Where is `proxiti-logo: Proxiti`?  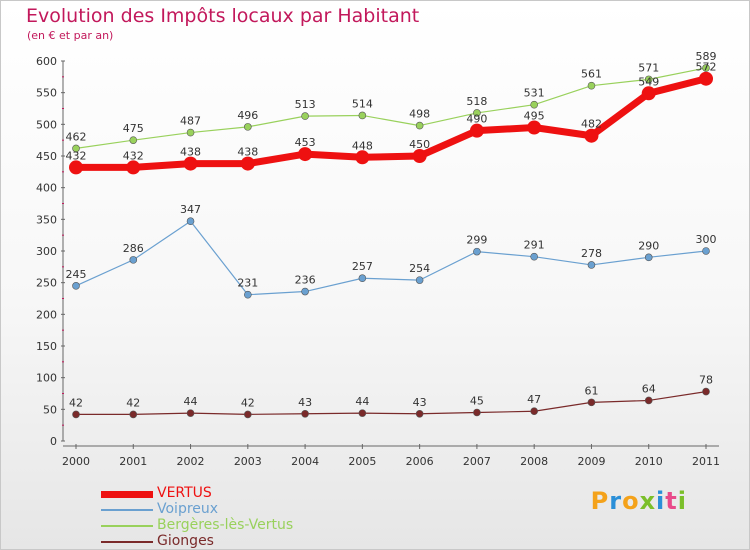 proxiti-logo: Proxiti is located at coordinates (639, 501).